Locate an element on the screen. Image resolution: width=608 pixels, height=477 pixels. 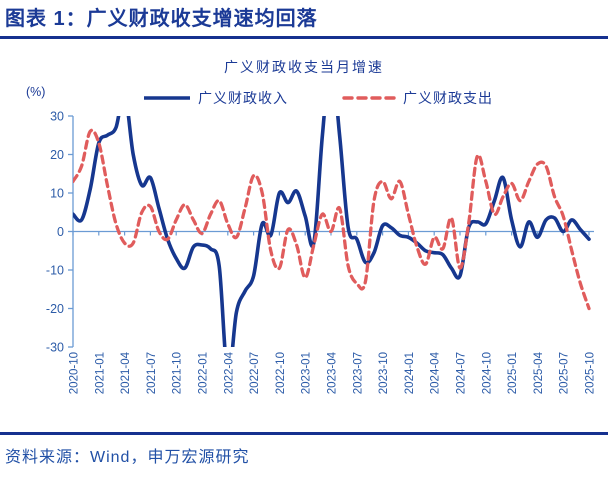
svg-text: 2022-01 is located at coordinates (204, 373).